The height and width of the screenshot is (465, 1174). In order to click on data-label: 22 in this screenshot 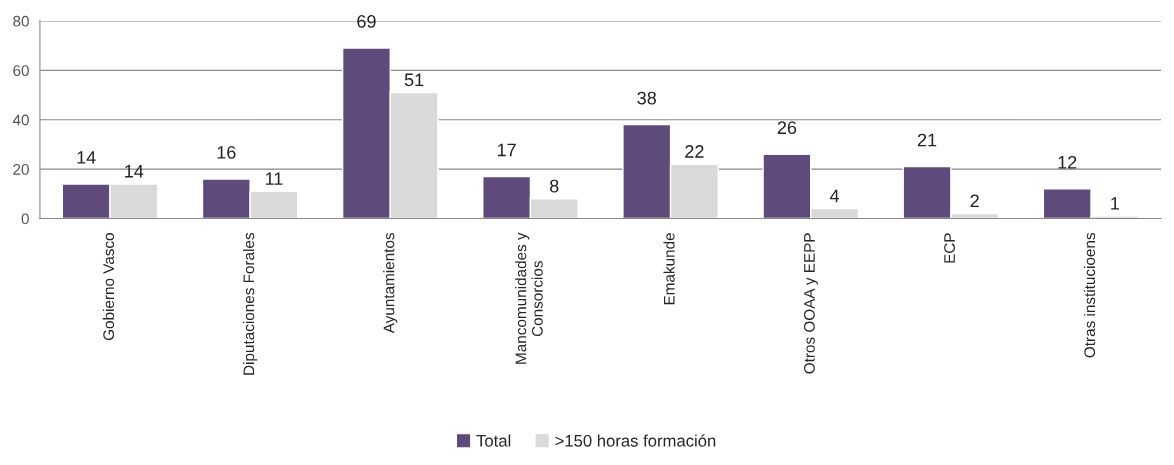, I will do `click(694, 151)`.